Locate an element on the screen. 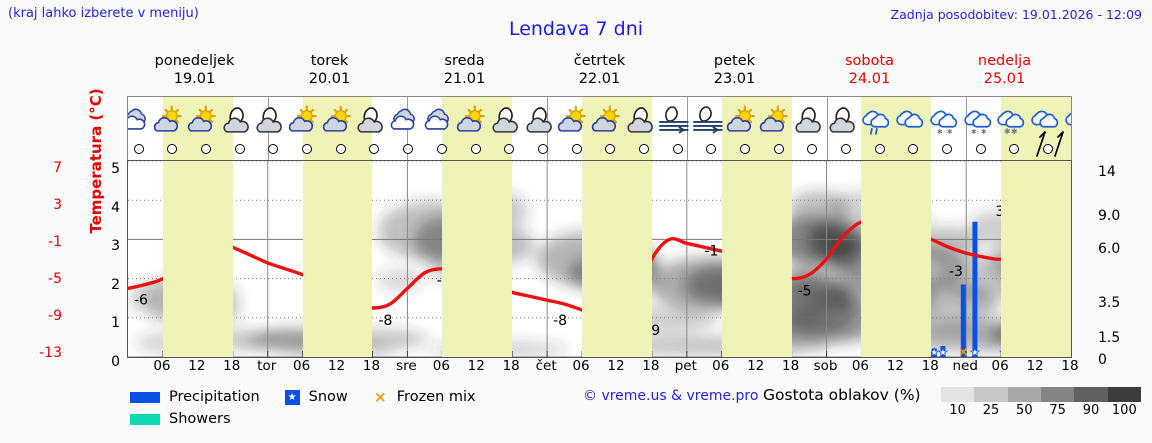 The image size is (1152, 443). day-name: četrtek is located at coordinates (599, 61).